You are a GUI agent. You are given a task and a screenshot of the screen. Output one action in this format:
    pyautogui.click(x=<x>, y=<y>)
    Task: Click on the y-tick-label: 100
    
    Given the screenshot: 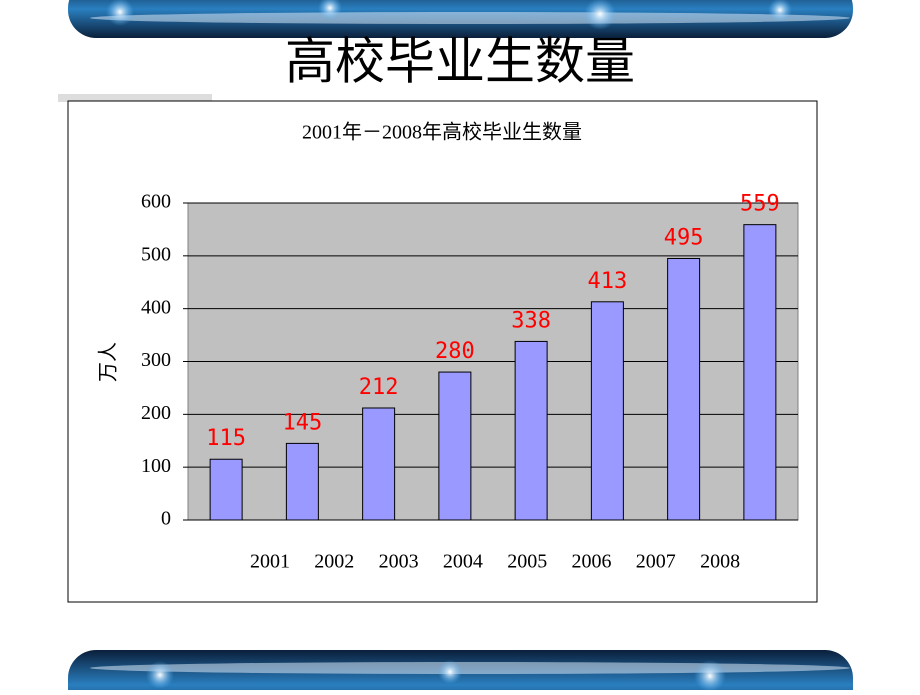 What is the action you would take?
    pyautogui.click(x=156, y=466)
    